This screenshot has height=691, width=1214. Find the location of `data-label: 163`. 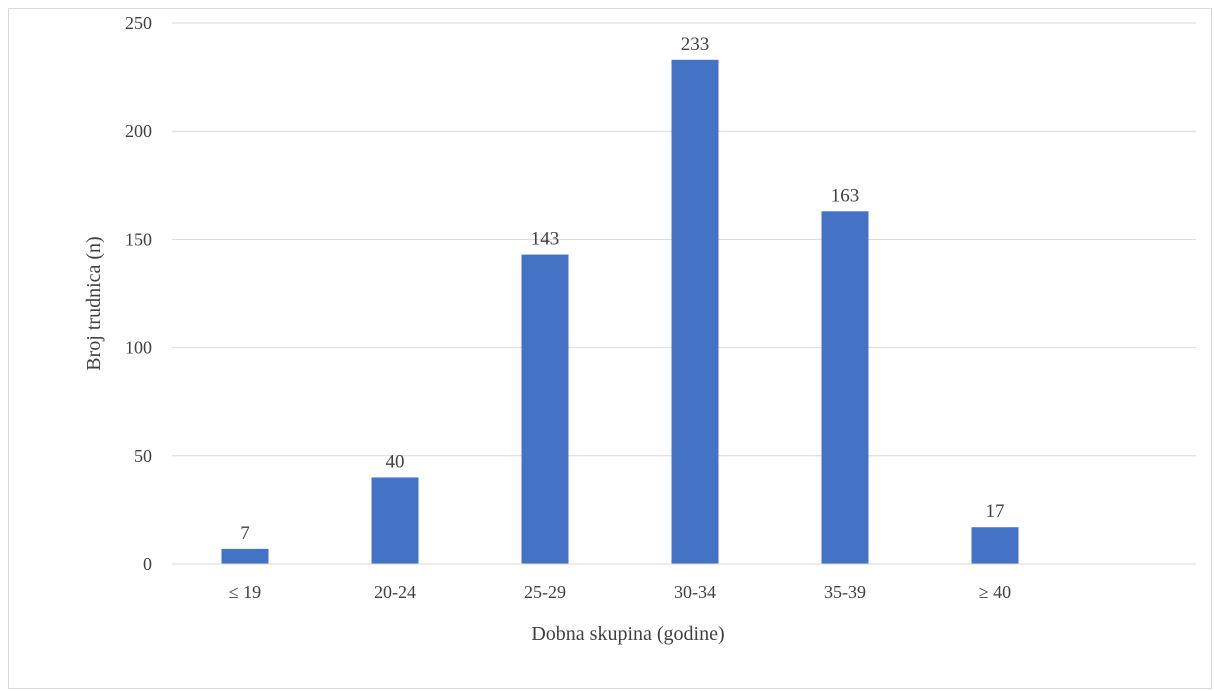

data-label: 163 is located at coordinates (845, 195).